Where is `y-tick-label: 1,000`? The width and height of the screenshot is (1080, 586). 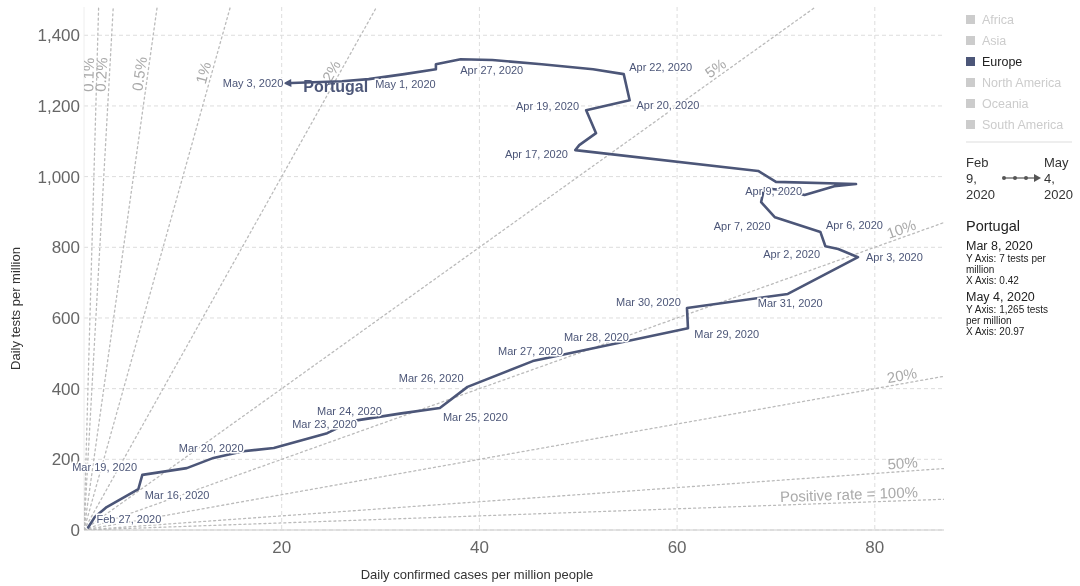
y-tick-label: 1,000 is located at coordinates (58, 177).